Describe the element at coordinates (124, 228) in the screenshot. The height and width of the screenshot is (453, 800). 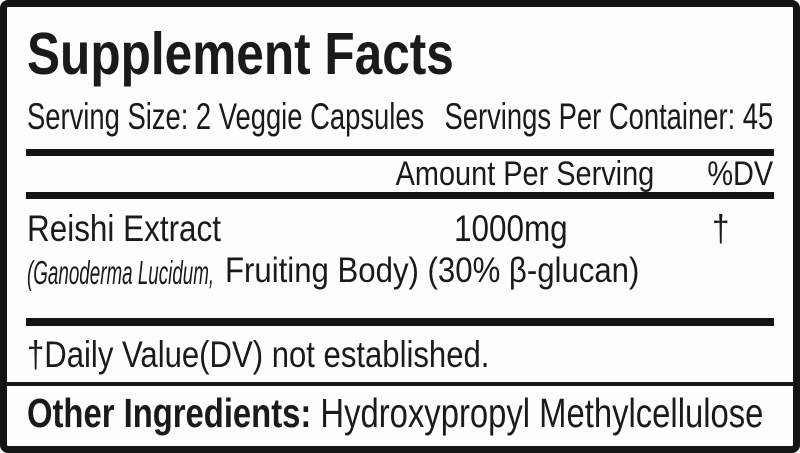
I see `ingredient-name: Reishi Extract` at that location.